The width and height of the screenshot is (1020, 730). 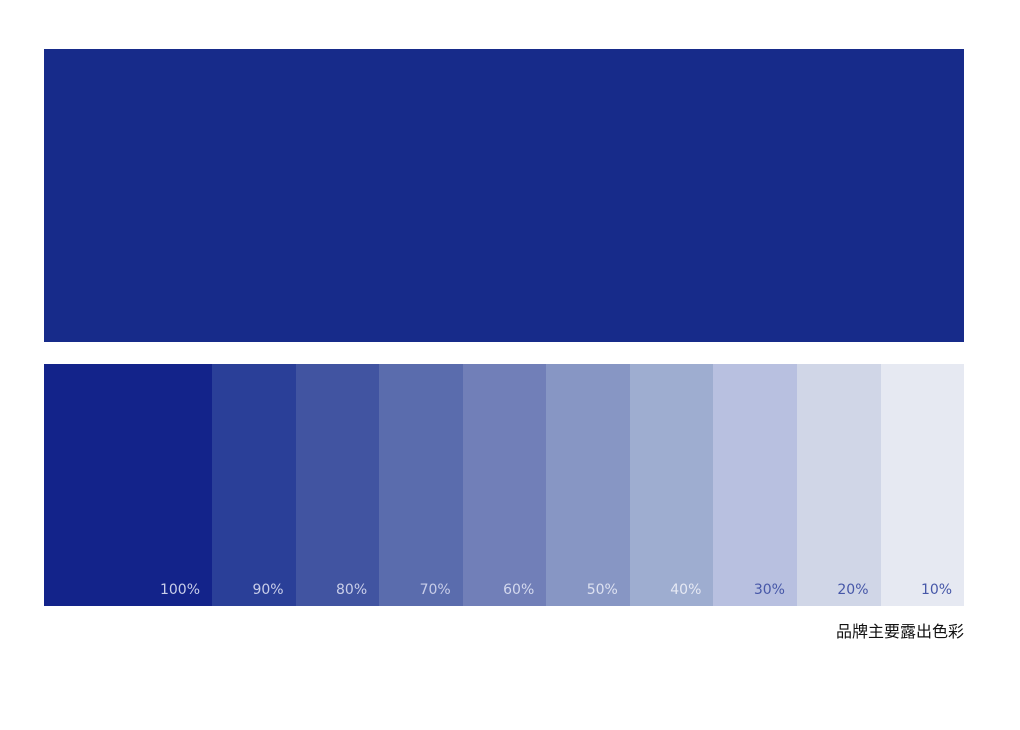 I want to click on swatch: 70%, so click(x=421, y=485).